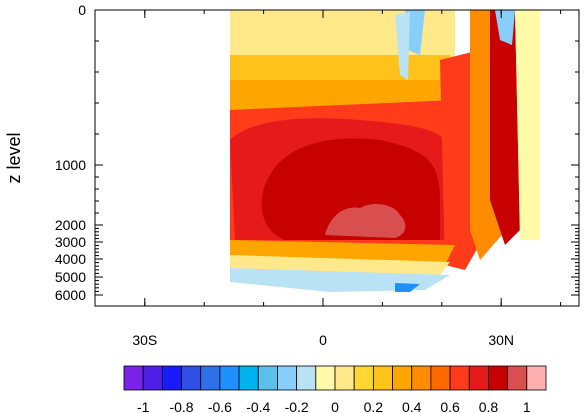 The image size is (586, 413). I want to click on x-tick-label: 0, so click(323, 340).